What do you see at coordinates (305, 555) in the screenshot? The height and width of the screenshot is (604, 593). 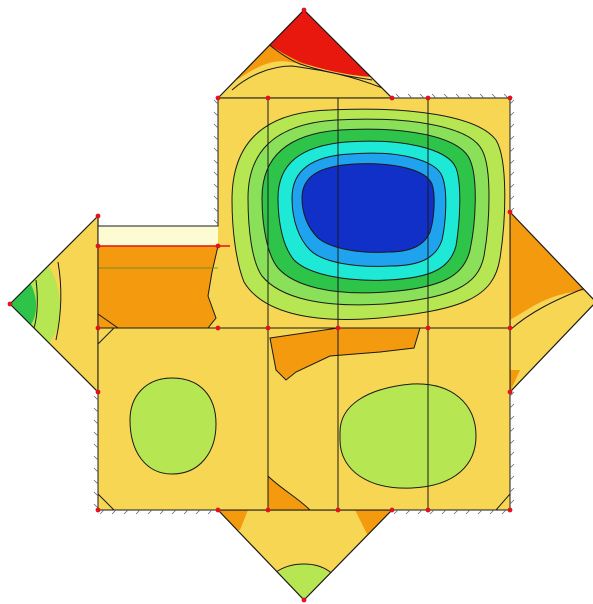 I see `bottom-flap` at bounding box center [305, 555].